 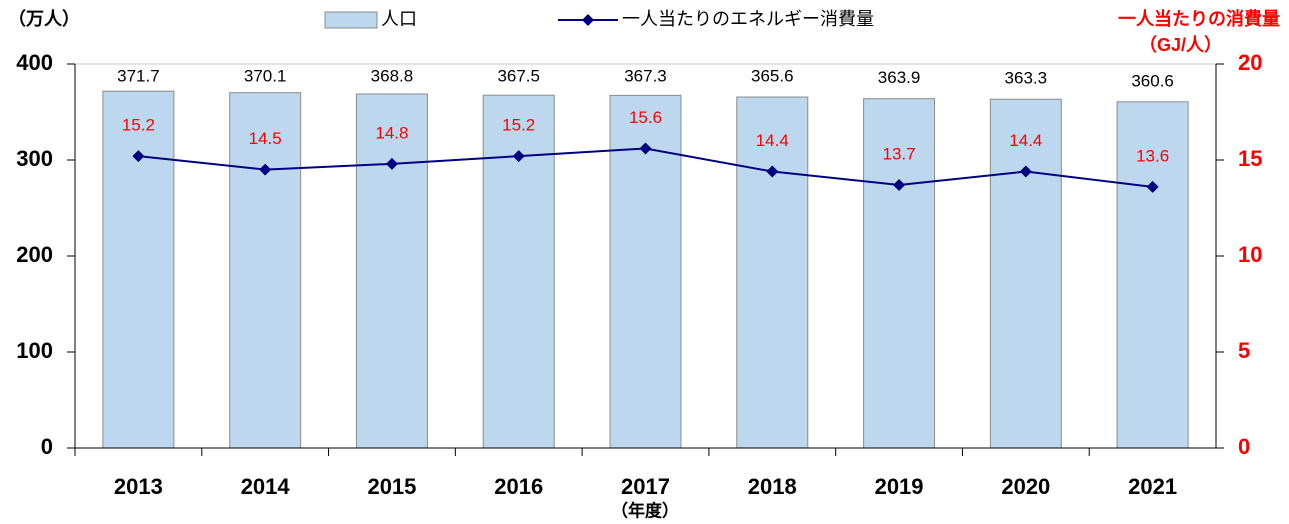 I want to click on bar-value-label: 371.7, so click(x=138, y=75).